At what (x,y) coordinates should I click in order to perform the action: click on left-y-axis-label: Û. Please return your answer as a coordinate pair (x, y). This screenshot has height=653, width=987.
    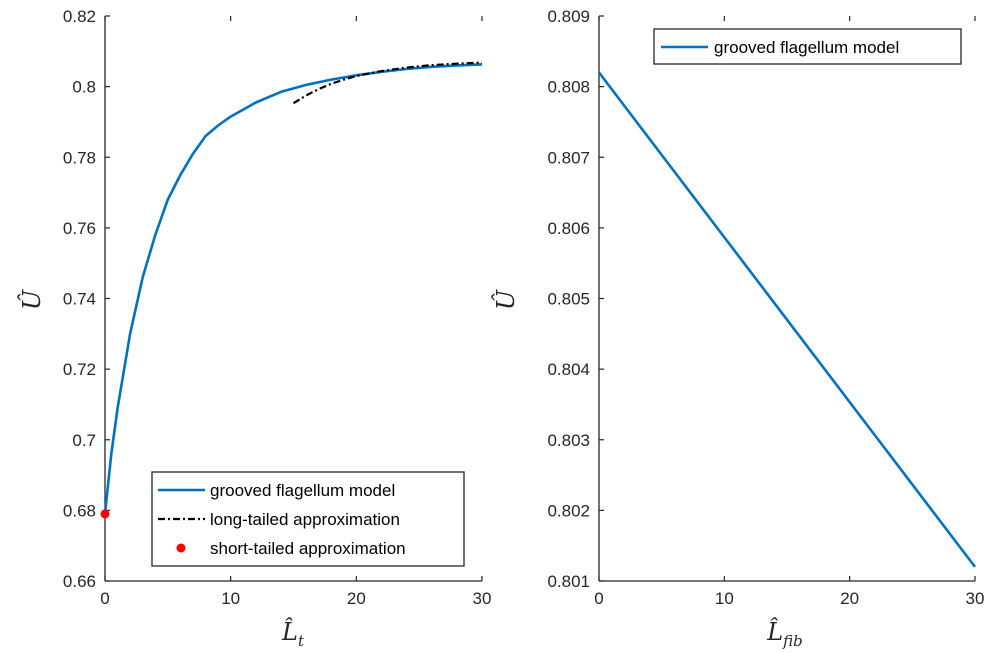
    Looking at the image, I should click on (31, 299).